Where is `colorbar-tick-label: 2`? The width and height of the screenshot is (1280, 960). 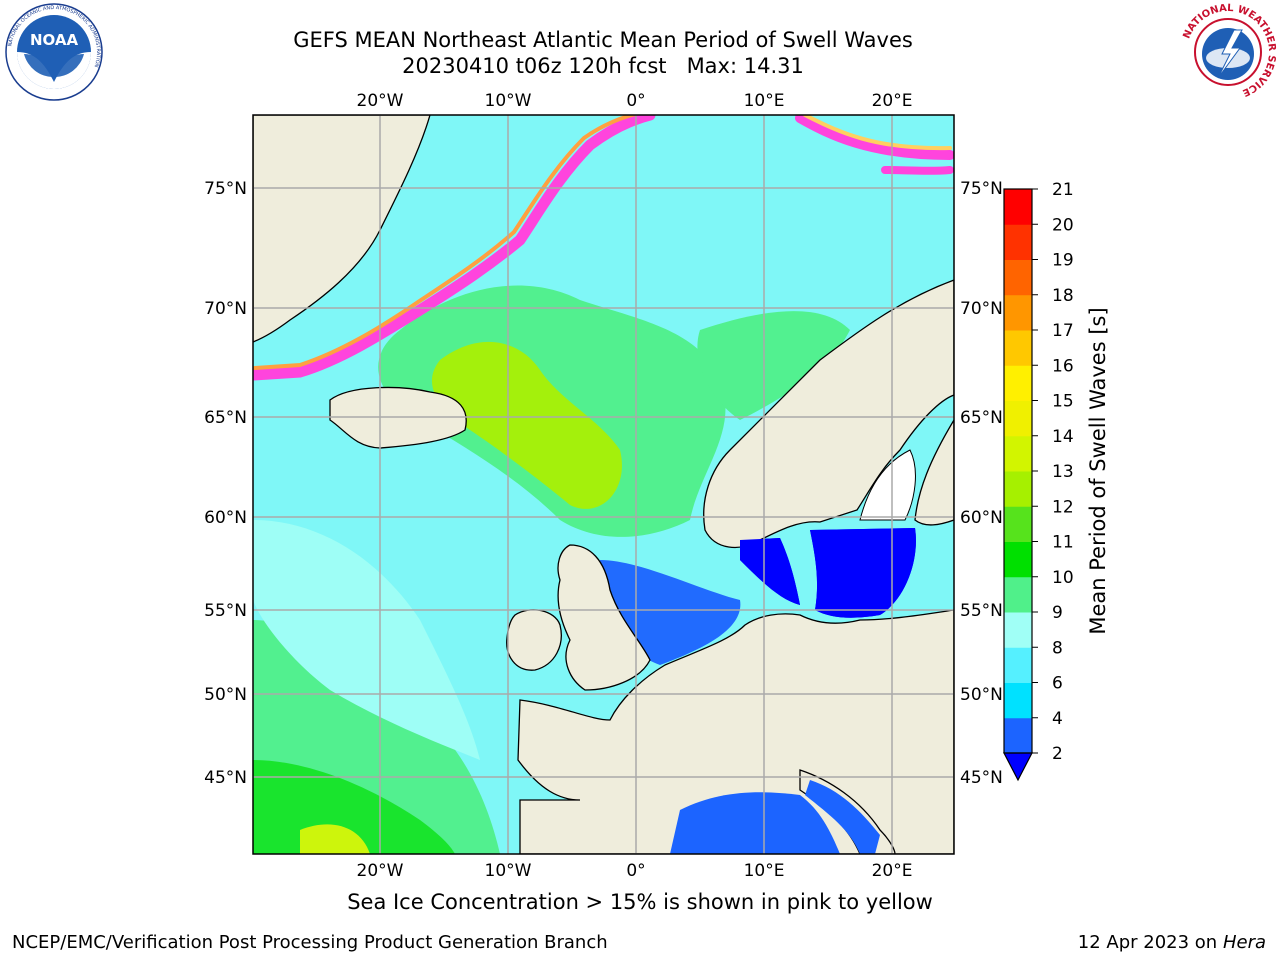 colorbar-tick-label: 2 is located at coordinates (1057, 754).